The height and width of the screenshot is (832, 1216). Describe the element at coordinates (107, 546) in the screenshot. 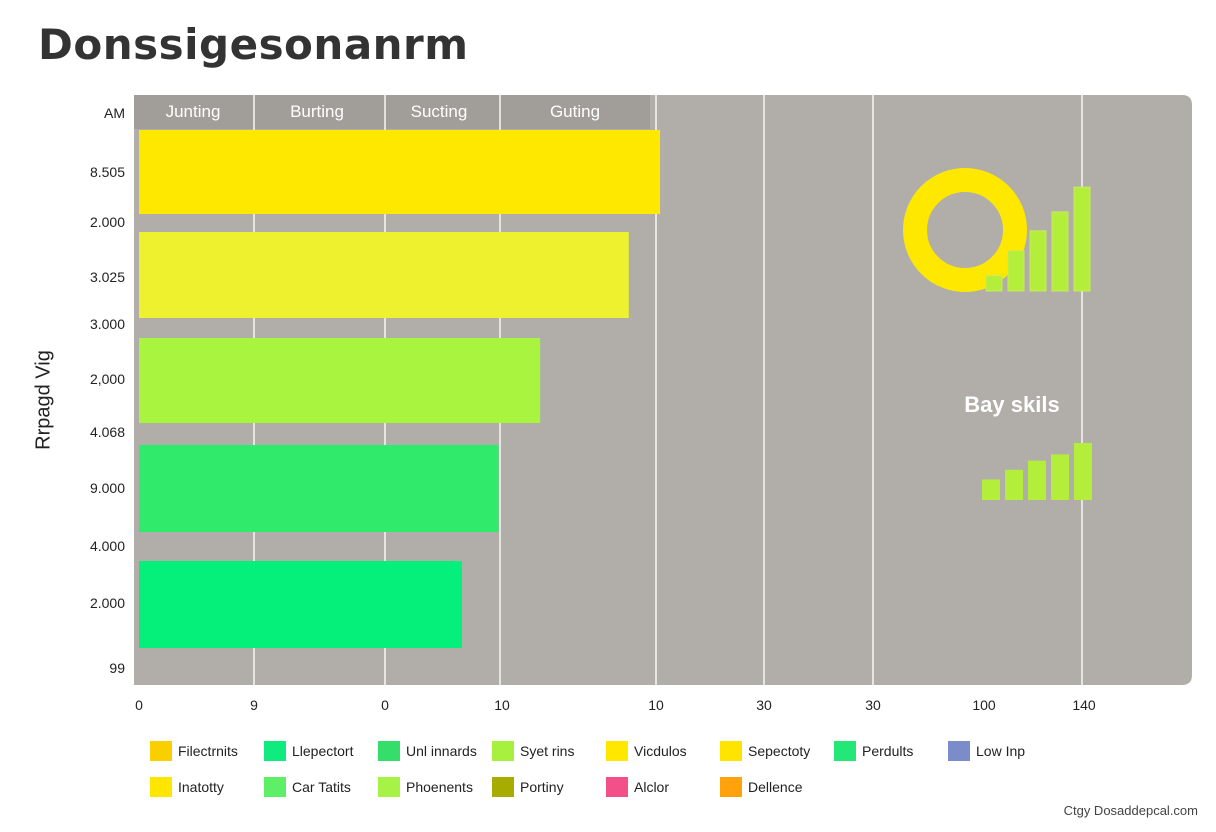

I see `y-tick-label: 4.000` at that location.